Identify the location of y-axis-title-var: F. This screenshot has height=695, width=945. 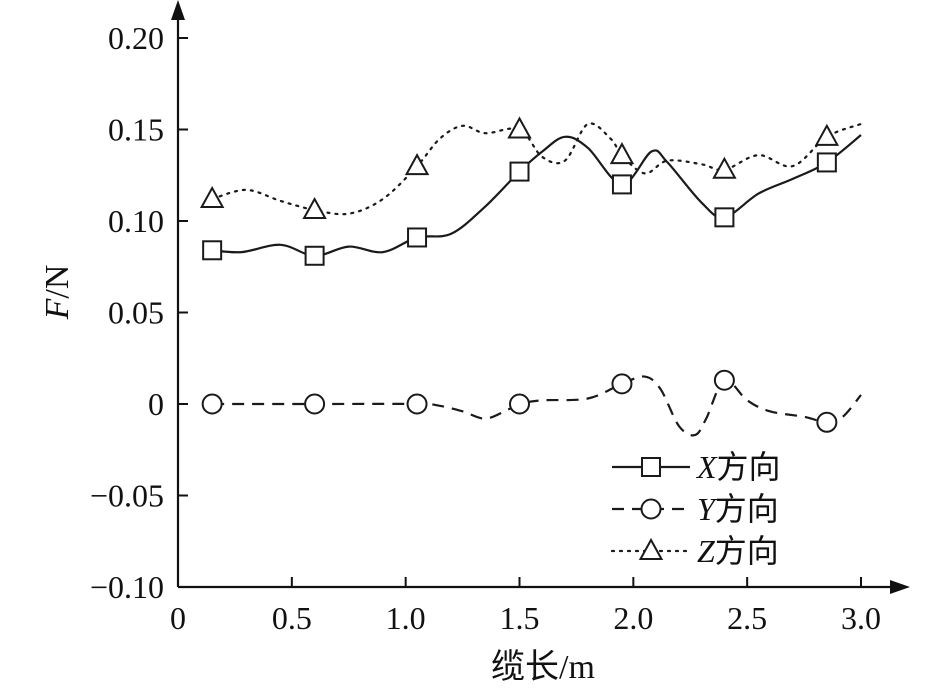
(57, 308).